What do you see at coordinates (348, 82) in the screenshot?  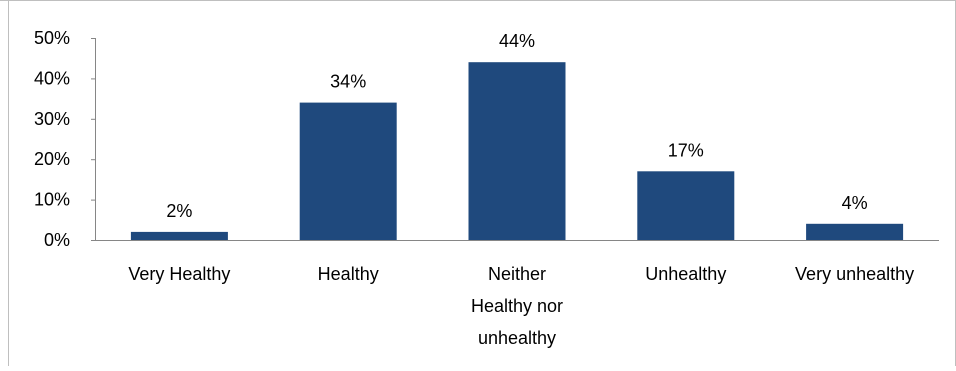 I see `data-label: 34%` at bounding box center [348, 82].